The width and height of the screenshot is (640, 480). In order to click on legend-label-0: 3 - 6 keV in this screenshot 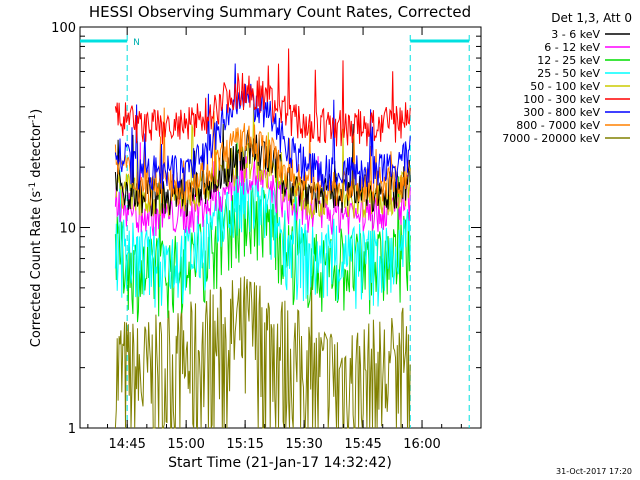, I will do `click(575, 34)`.